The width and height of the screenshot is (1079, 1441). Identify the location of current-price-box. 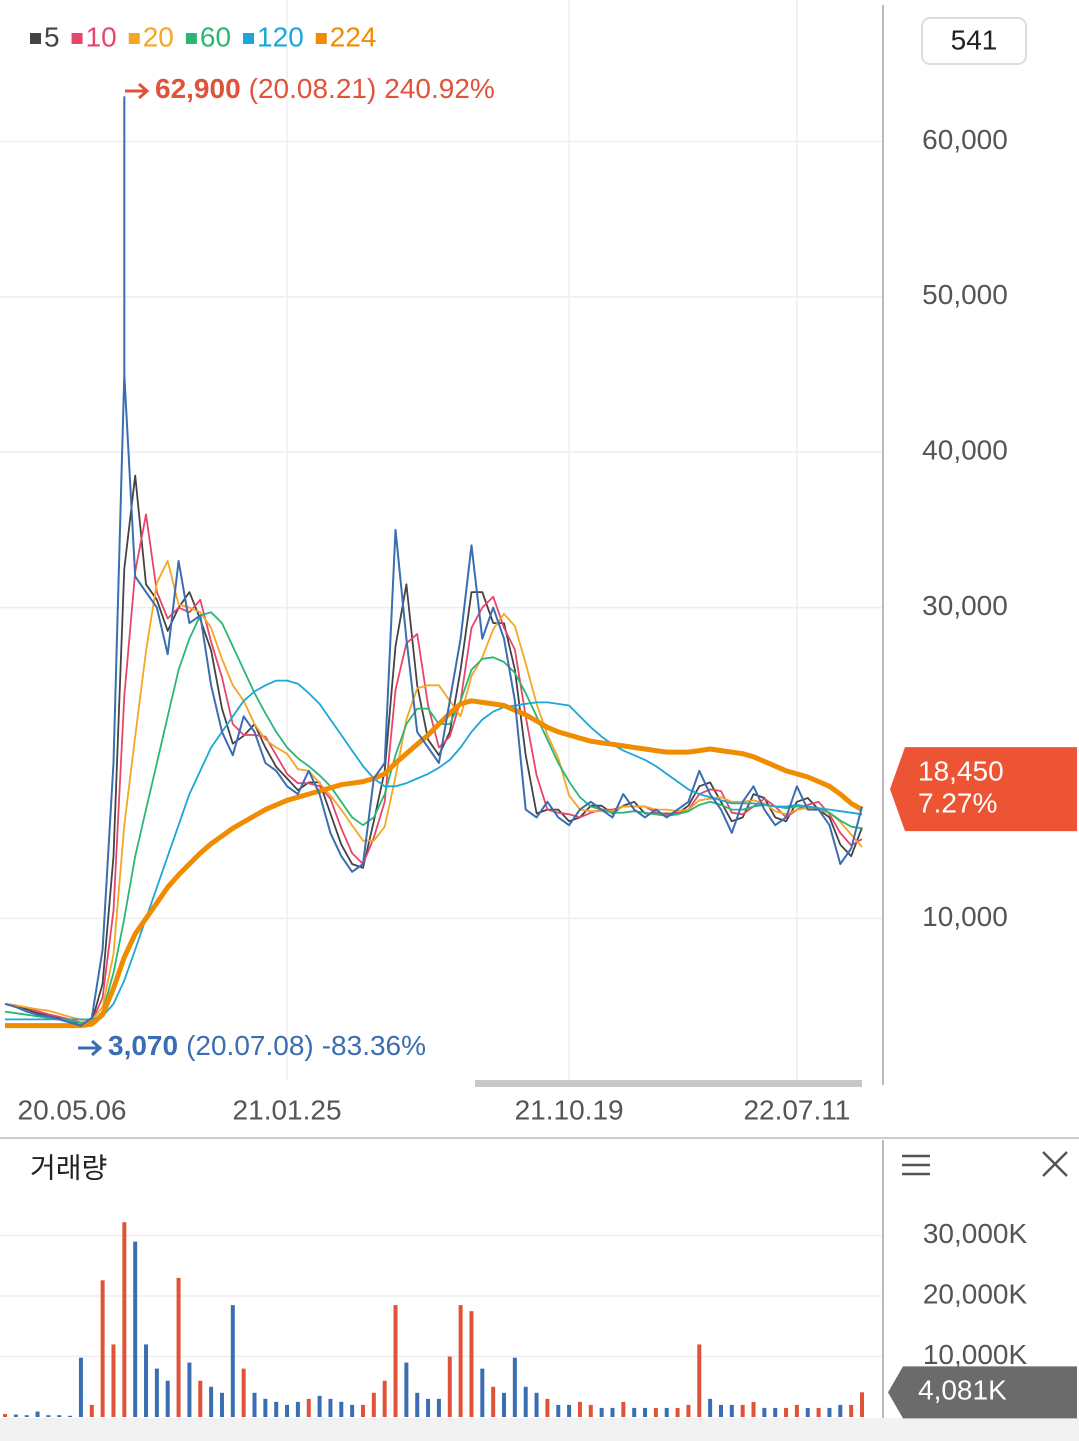
(983, 789).